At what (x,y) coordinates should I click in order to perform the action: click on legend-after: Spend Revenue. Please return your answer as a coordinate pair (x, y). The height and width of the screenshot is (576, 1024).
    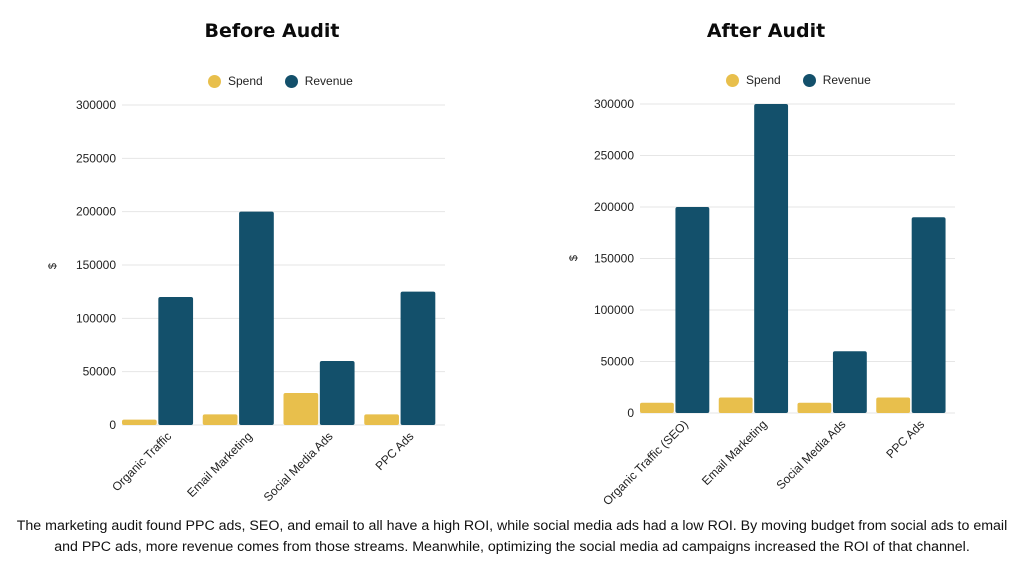
    Looking at the image, I should click on (809, 80).